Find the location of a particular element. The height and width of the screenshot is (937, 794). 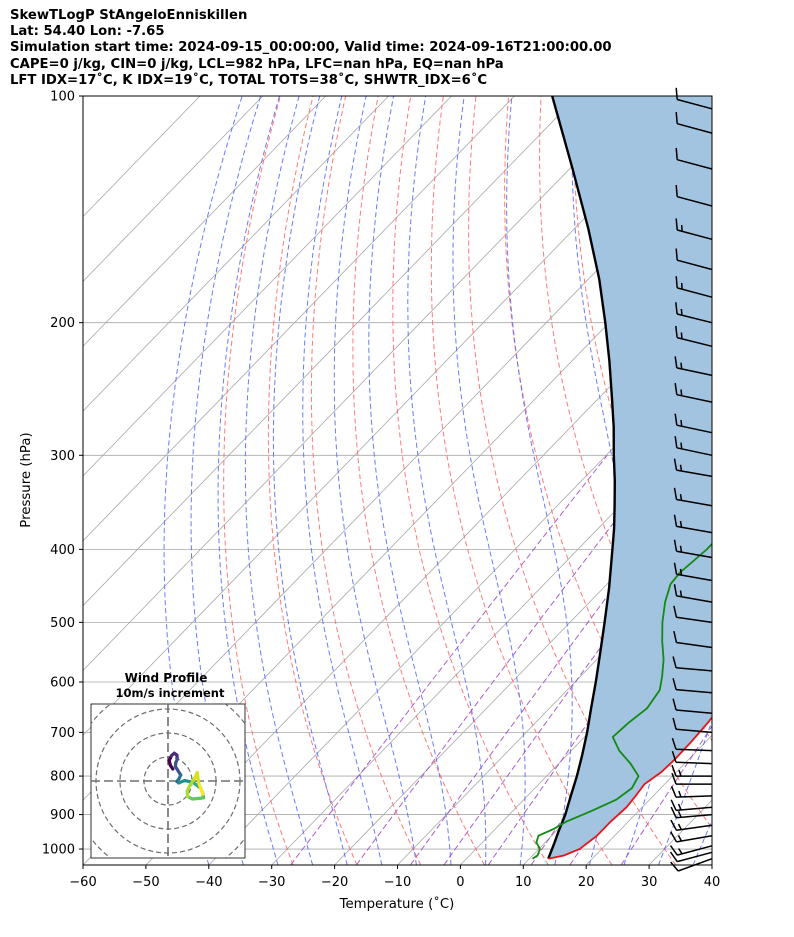

x-tick-label: −10 is located at coordinates (397, 882).